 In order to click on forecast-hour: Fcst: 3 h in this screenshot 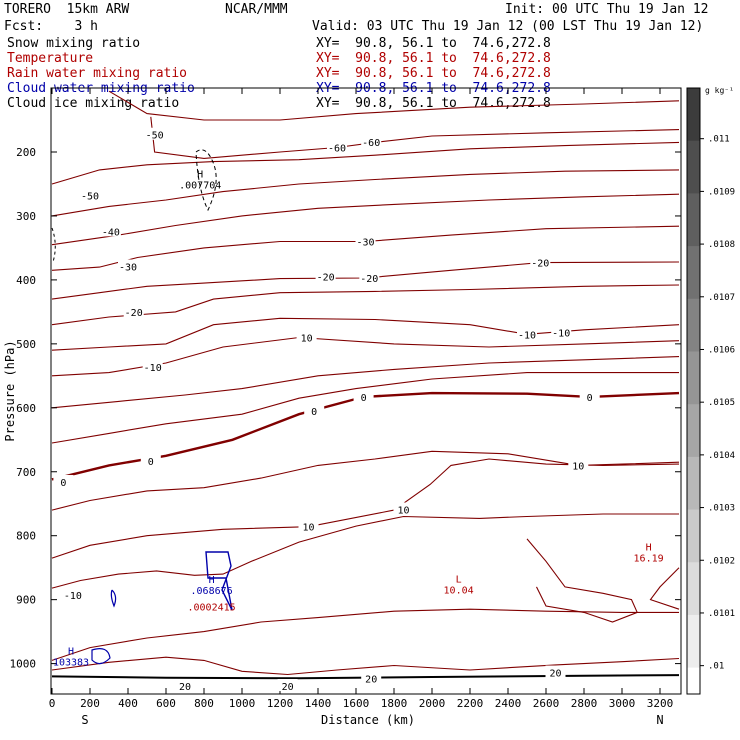, I will do `click(51, 26)`.